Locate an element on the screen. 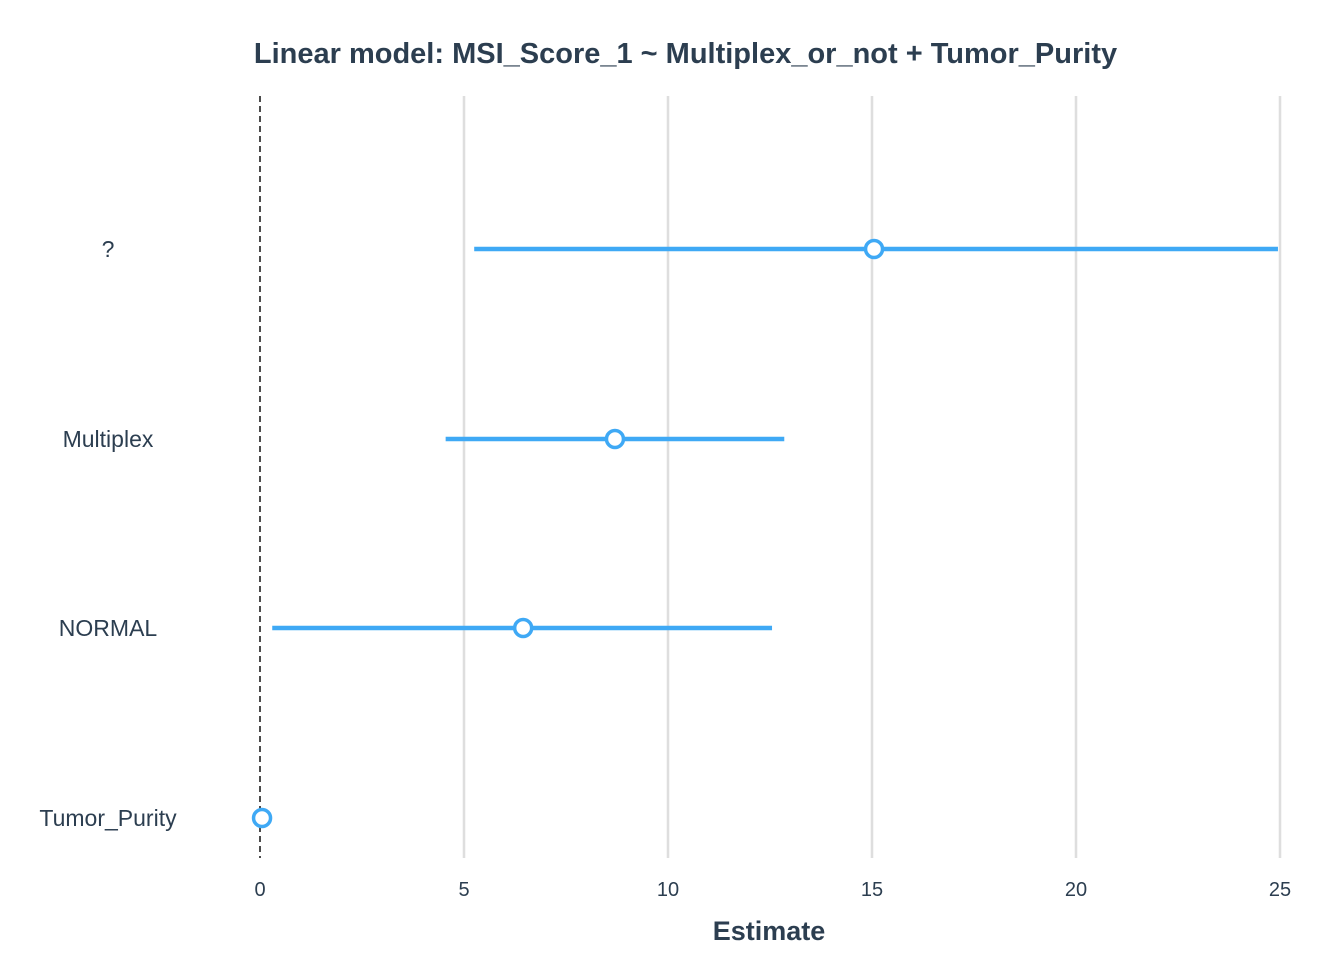 The height and width of the screenshot is (960, 1344). x-tick-label: 10 is located at coordinates (668, 890).